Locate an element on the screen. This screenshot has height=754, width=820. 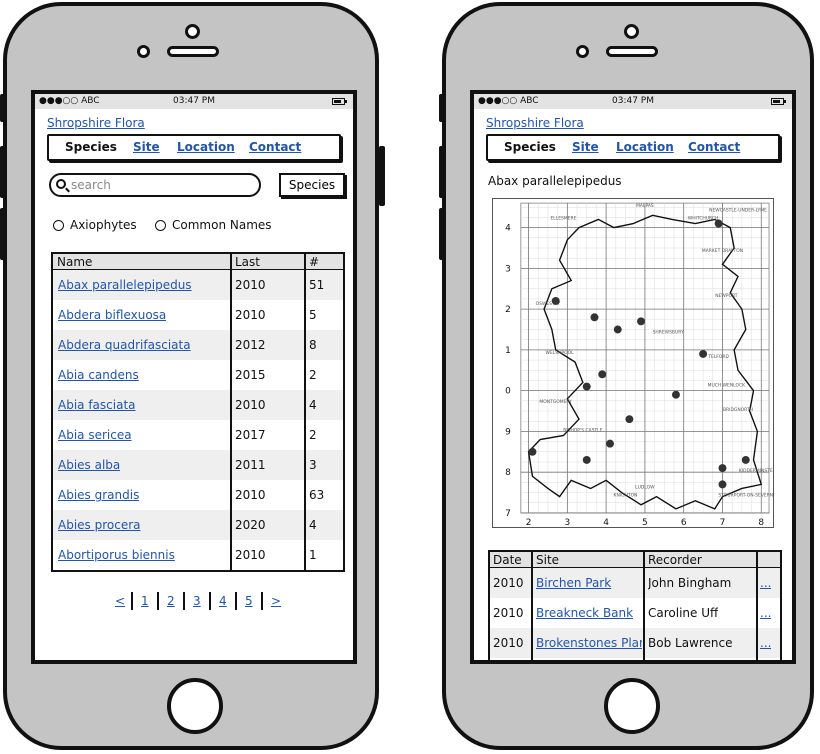
page-link-2: 2 is located at coordinates (171, 601).